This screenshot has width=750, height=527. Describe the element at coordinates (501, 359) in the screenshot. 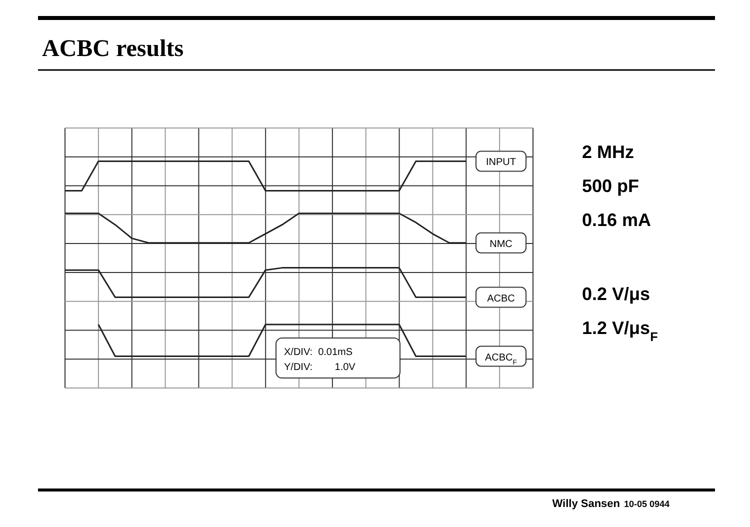

I see `series-label: ACBC$_{F}$` at that location.